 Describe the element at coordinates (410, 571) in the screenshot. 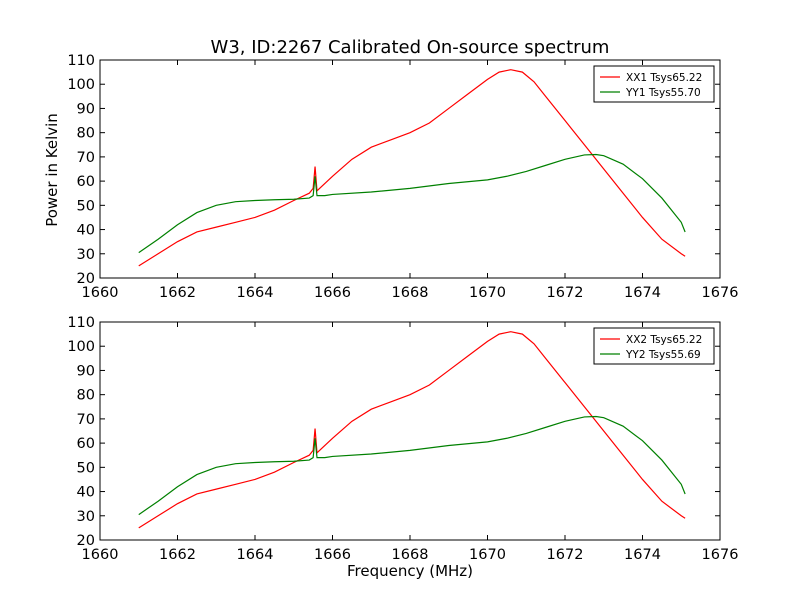

I see `x-axis-label: Frequency (MHz)` at that location.